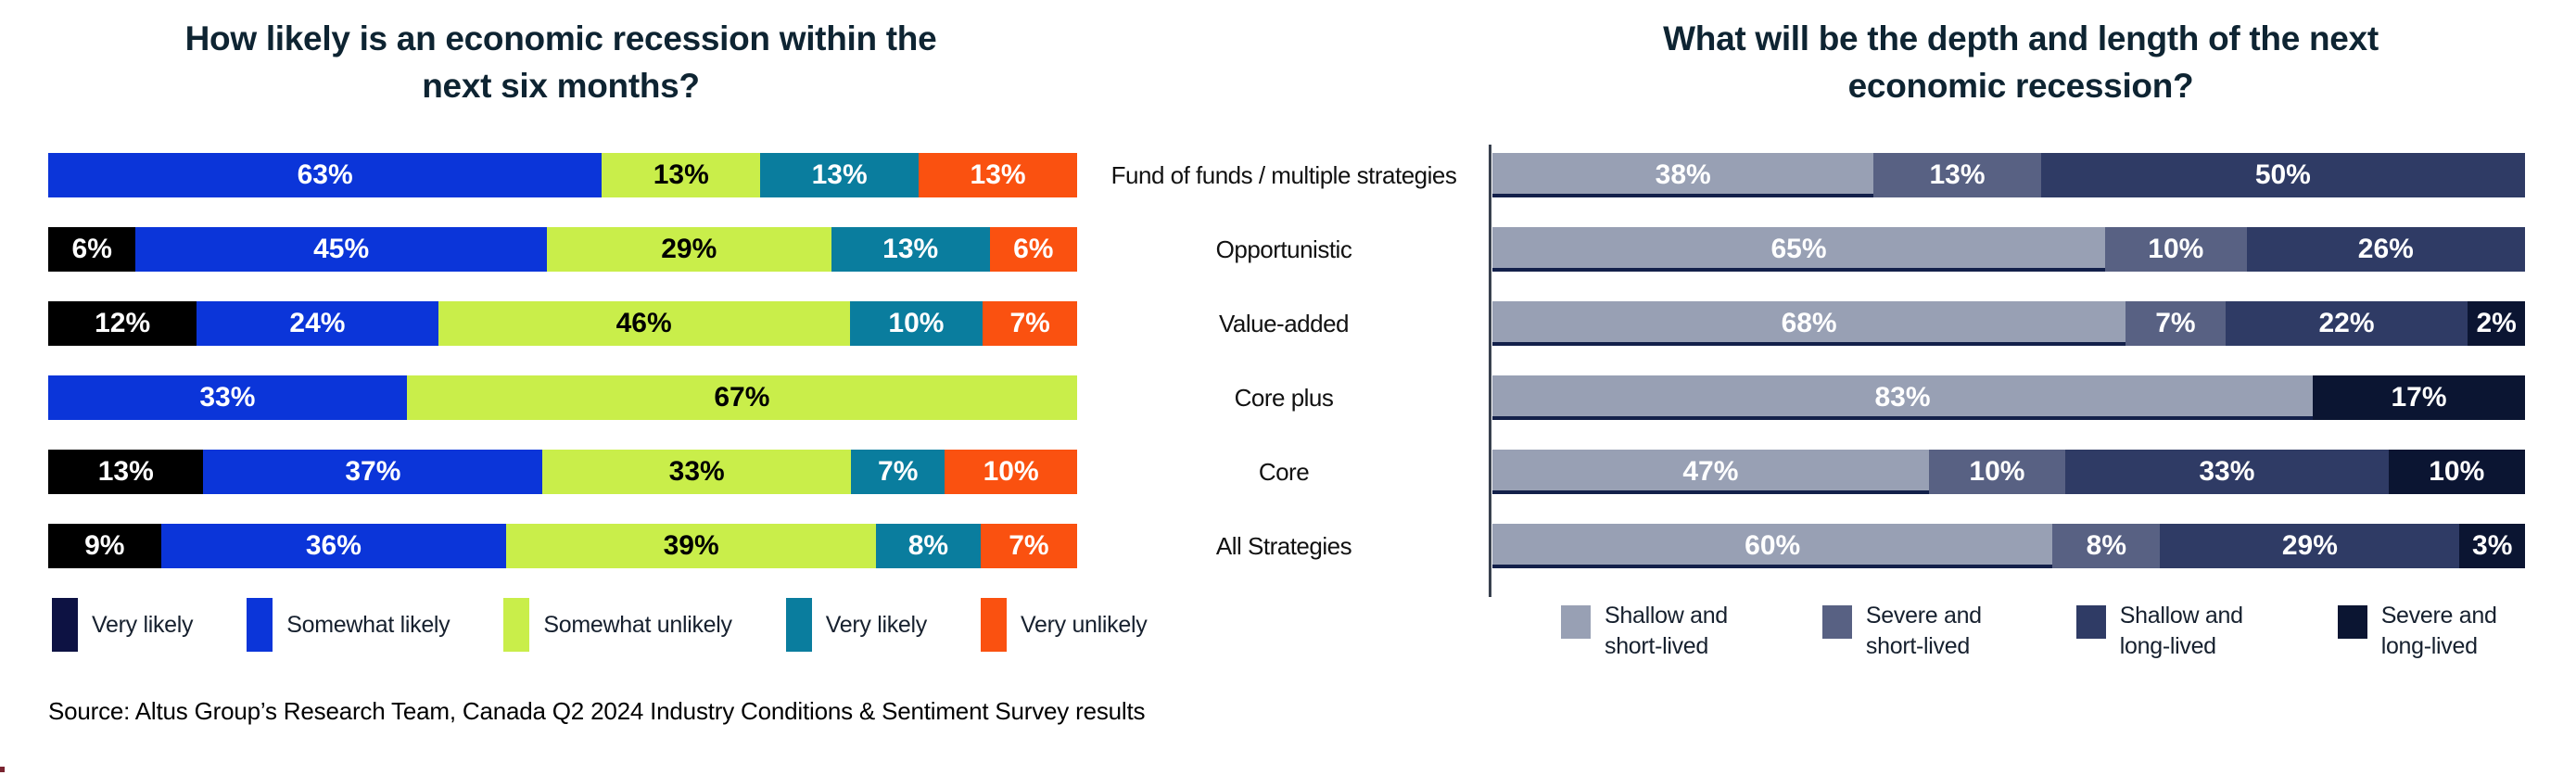 The image size is (2576, 775). I want to click on bar-value-label: 38%, so click(1683, 174).